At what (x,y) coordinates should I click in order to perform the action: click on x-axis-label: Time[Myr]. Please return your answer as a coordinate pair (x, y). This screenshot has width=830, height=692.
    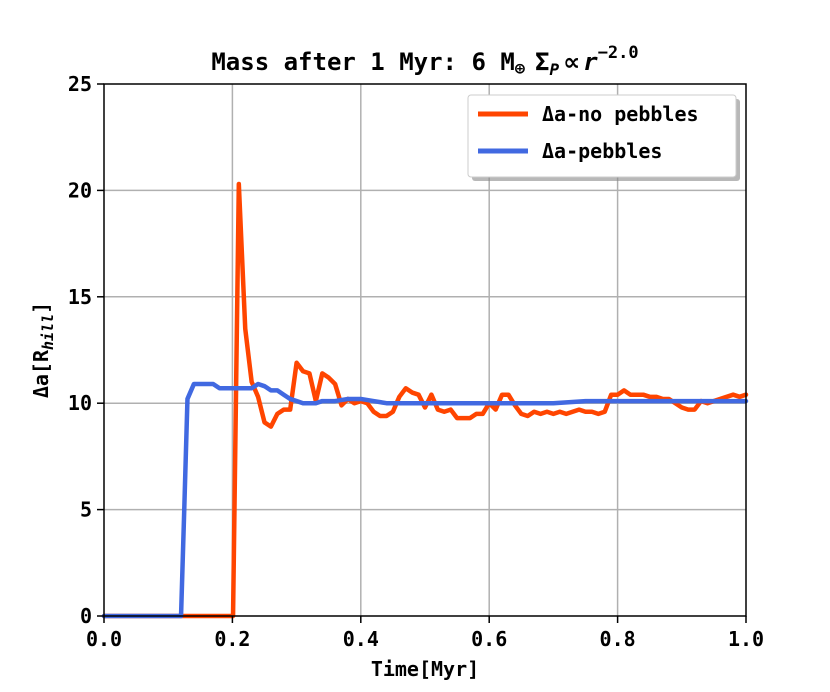
    Looking at the image, I should click on (425, 669).